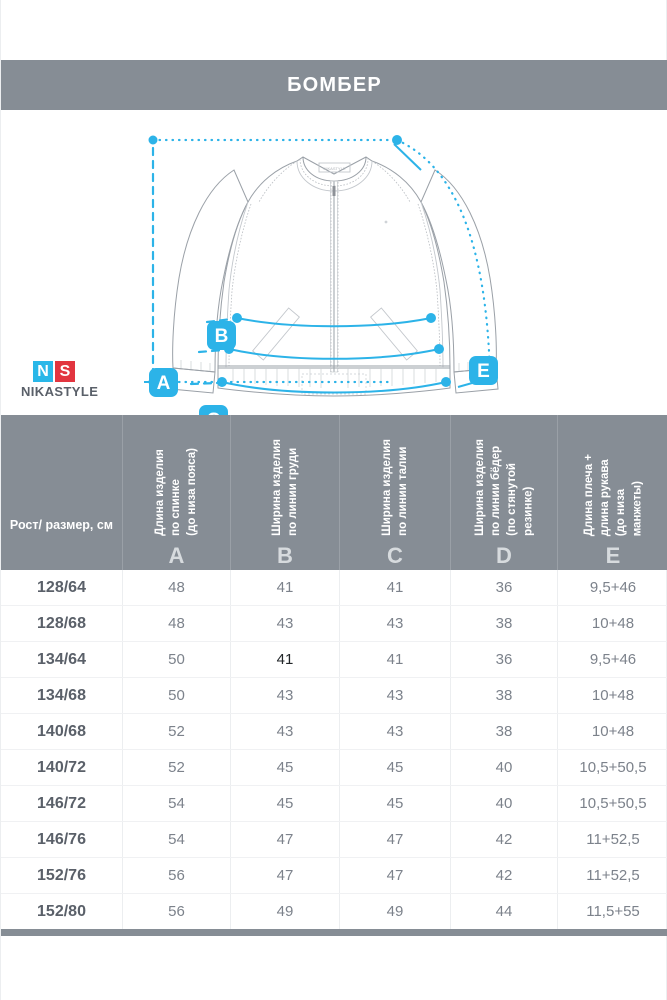 The image size is (667, 1000). I want to click on column-header-c: Ширина изделия по линии талии C, so click(395, 492).